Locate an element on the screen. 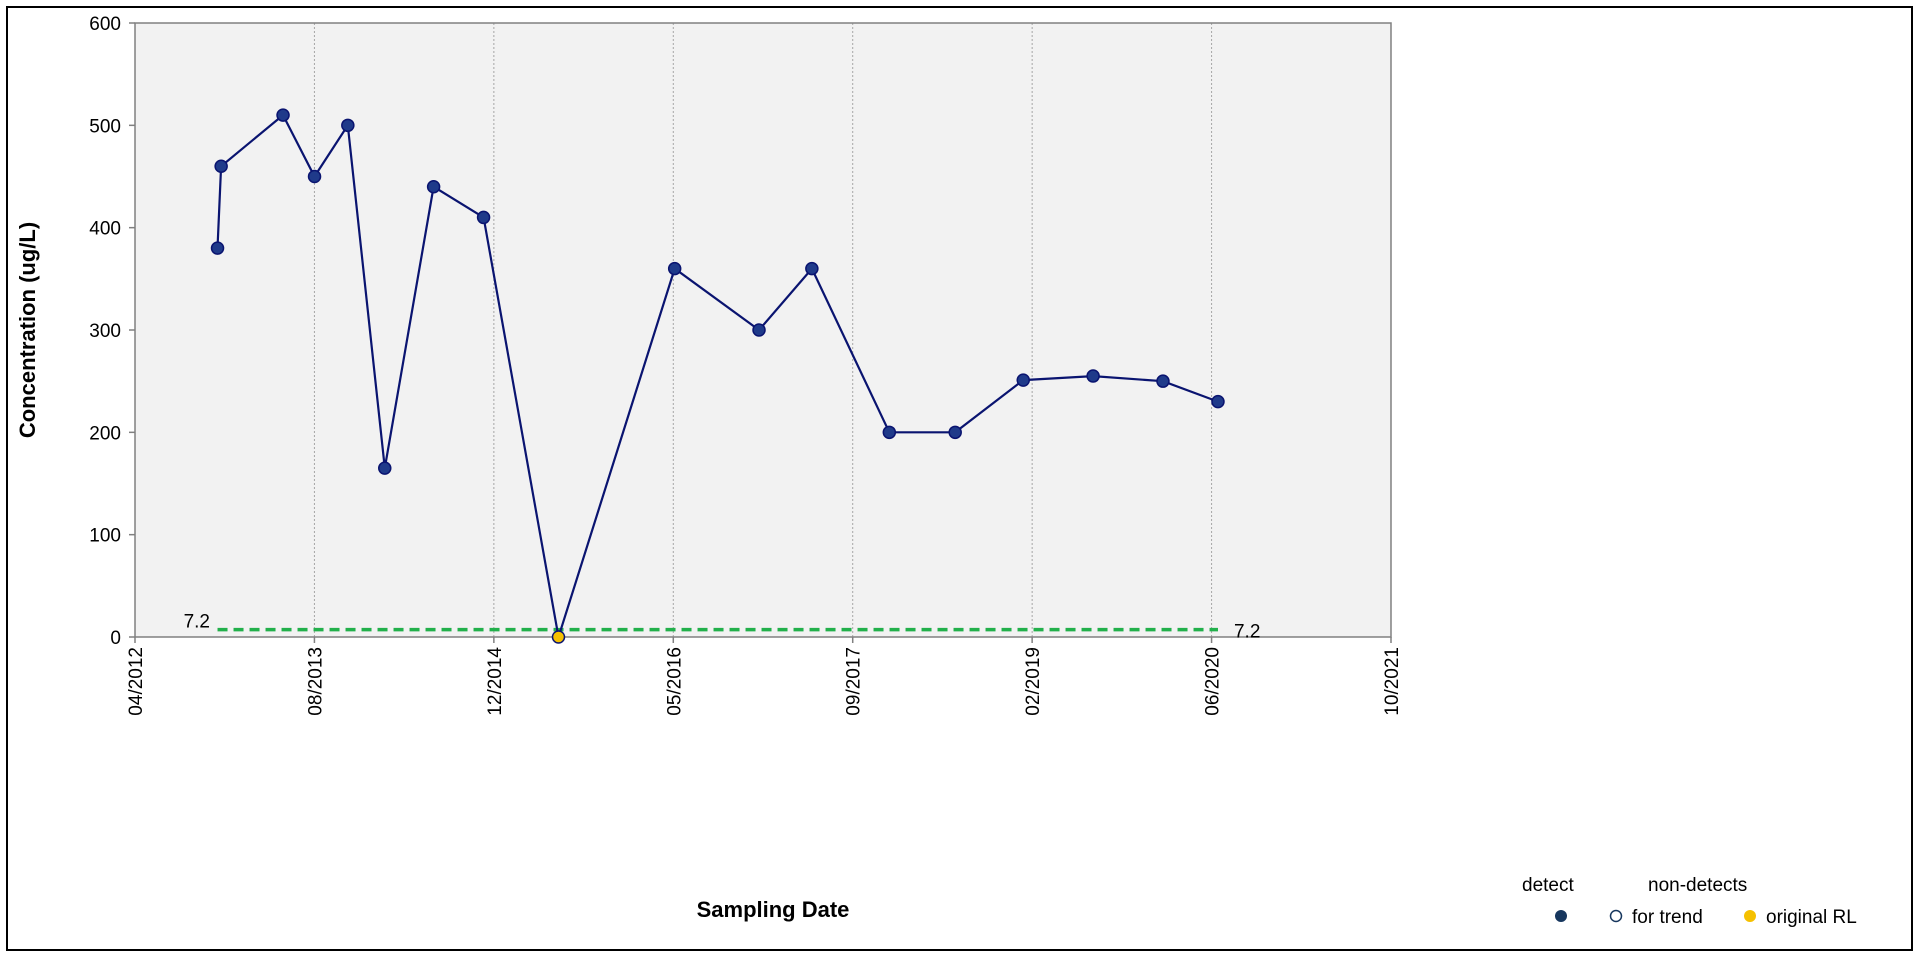 This screenshot has width=1923, height=959. x-tick-label: 08/2013 is located at coordinates (315, 681).